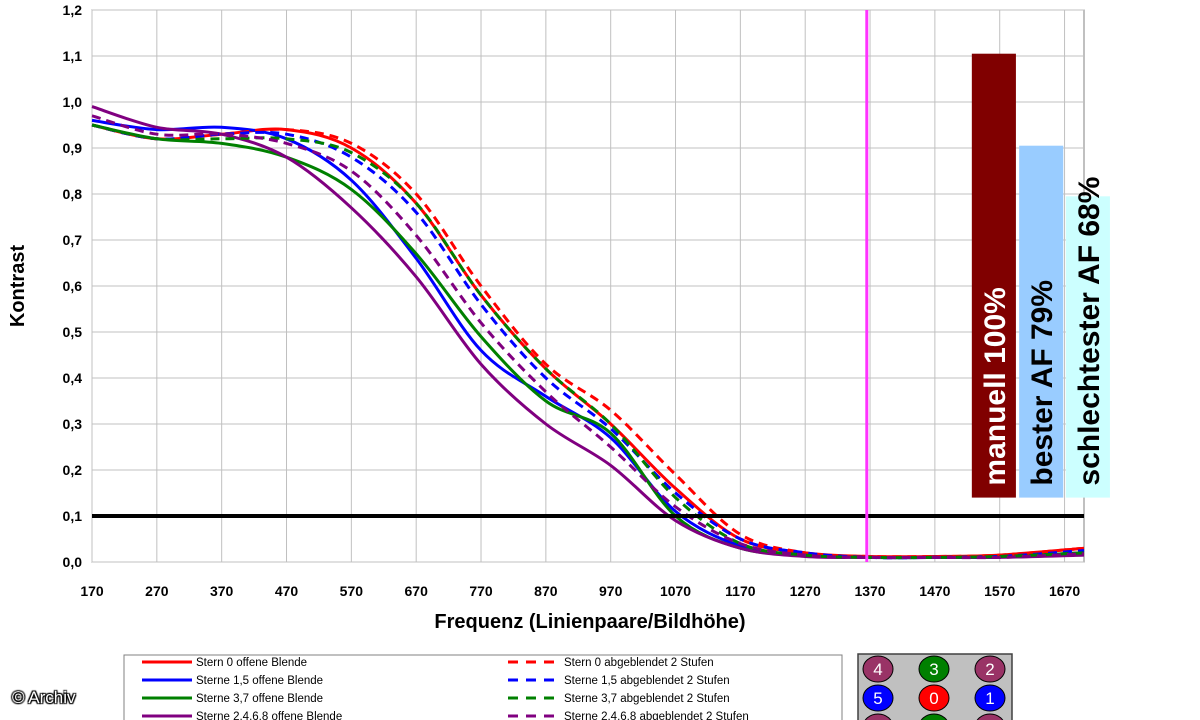 This screenshot has height=720, width=1200. Describe the element at coordinates (639, 663) in the screenshot. I see `legend-label: Stern 0 abgeblendet 2 Stufen` at that location.